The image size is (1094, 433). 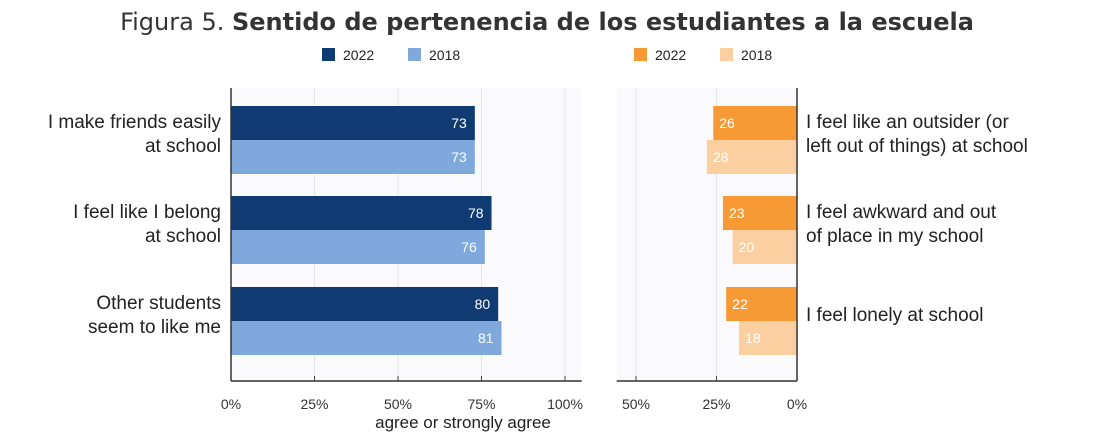 What do you see at coordinates (747, 247) in the screenshot?
I see `data-label: 20` at bounding box center [747, 247].